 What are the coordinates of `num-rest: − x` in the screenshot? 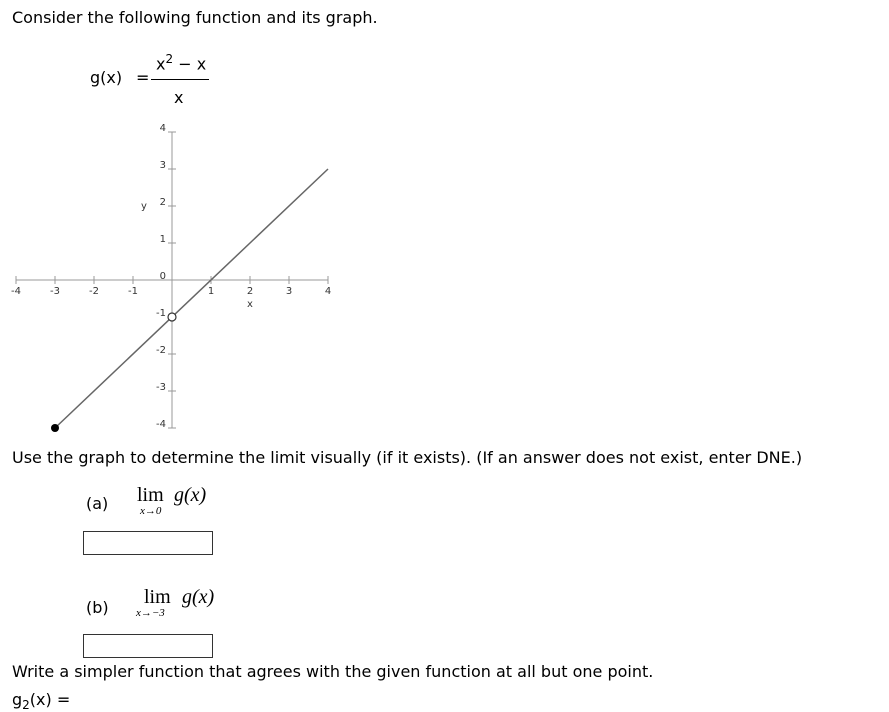 It's located at (190, 64).